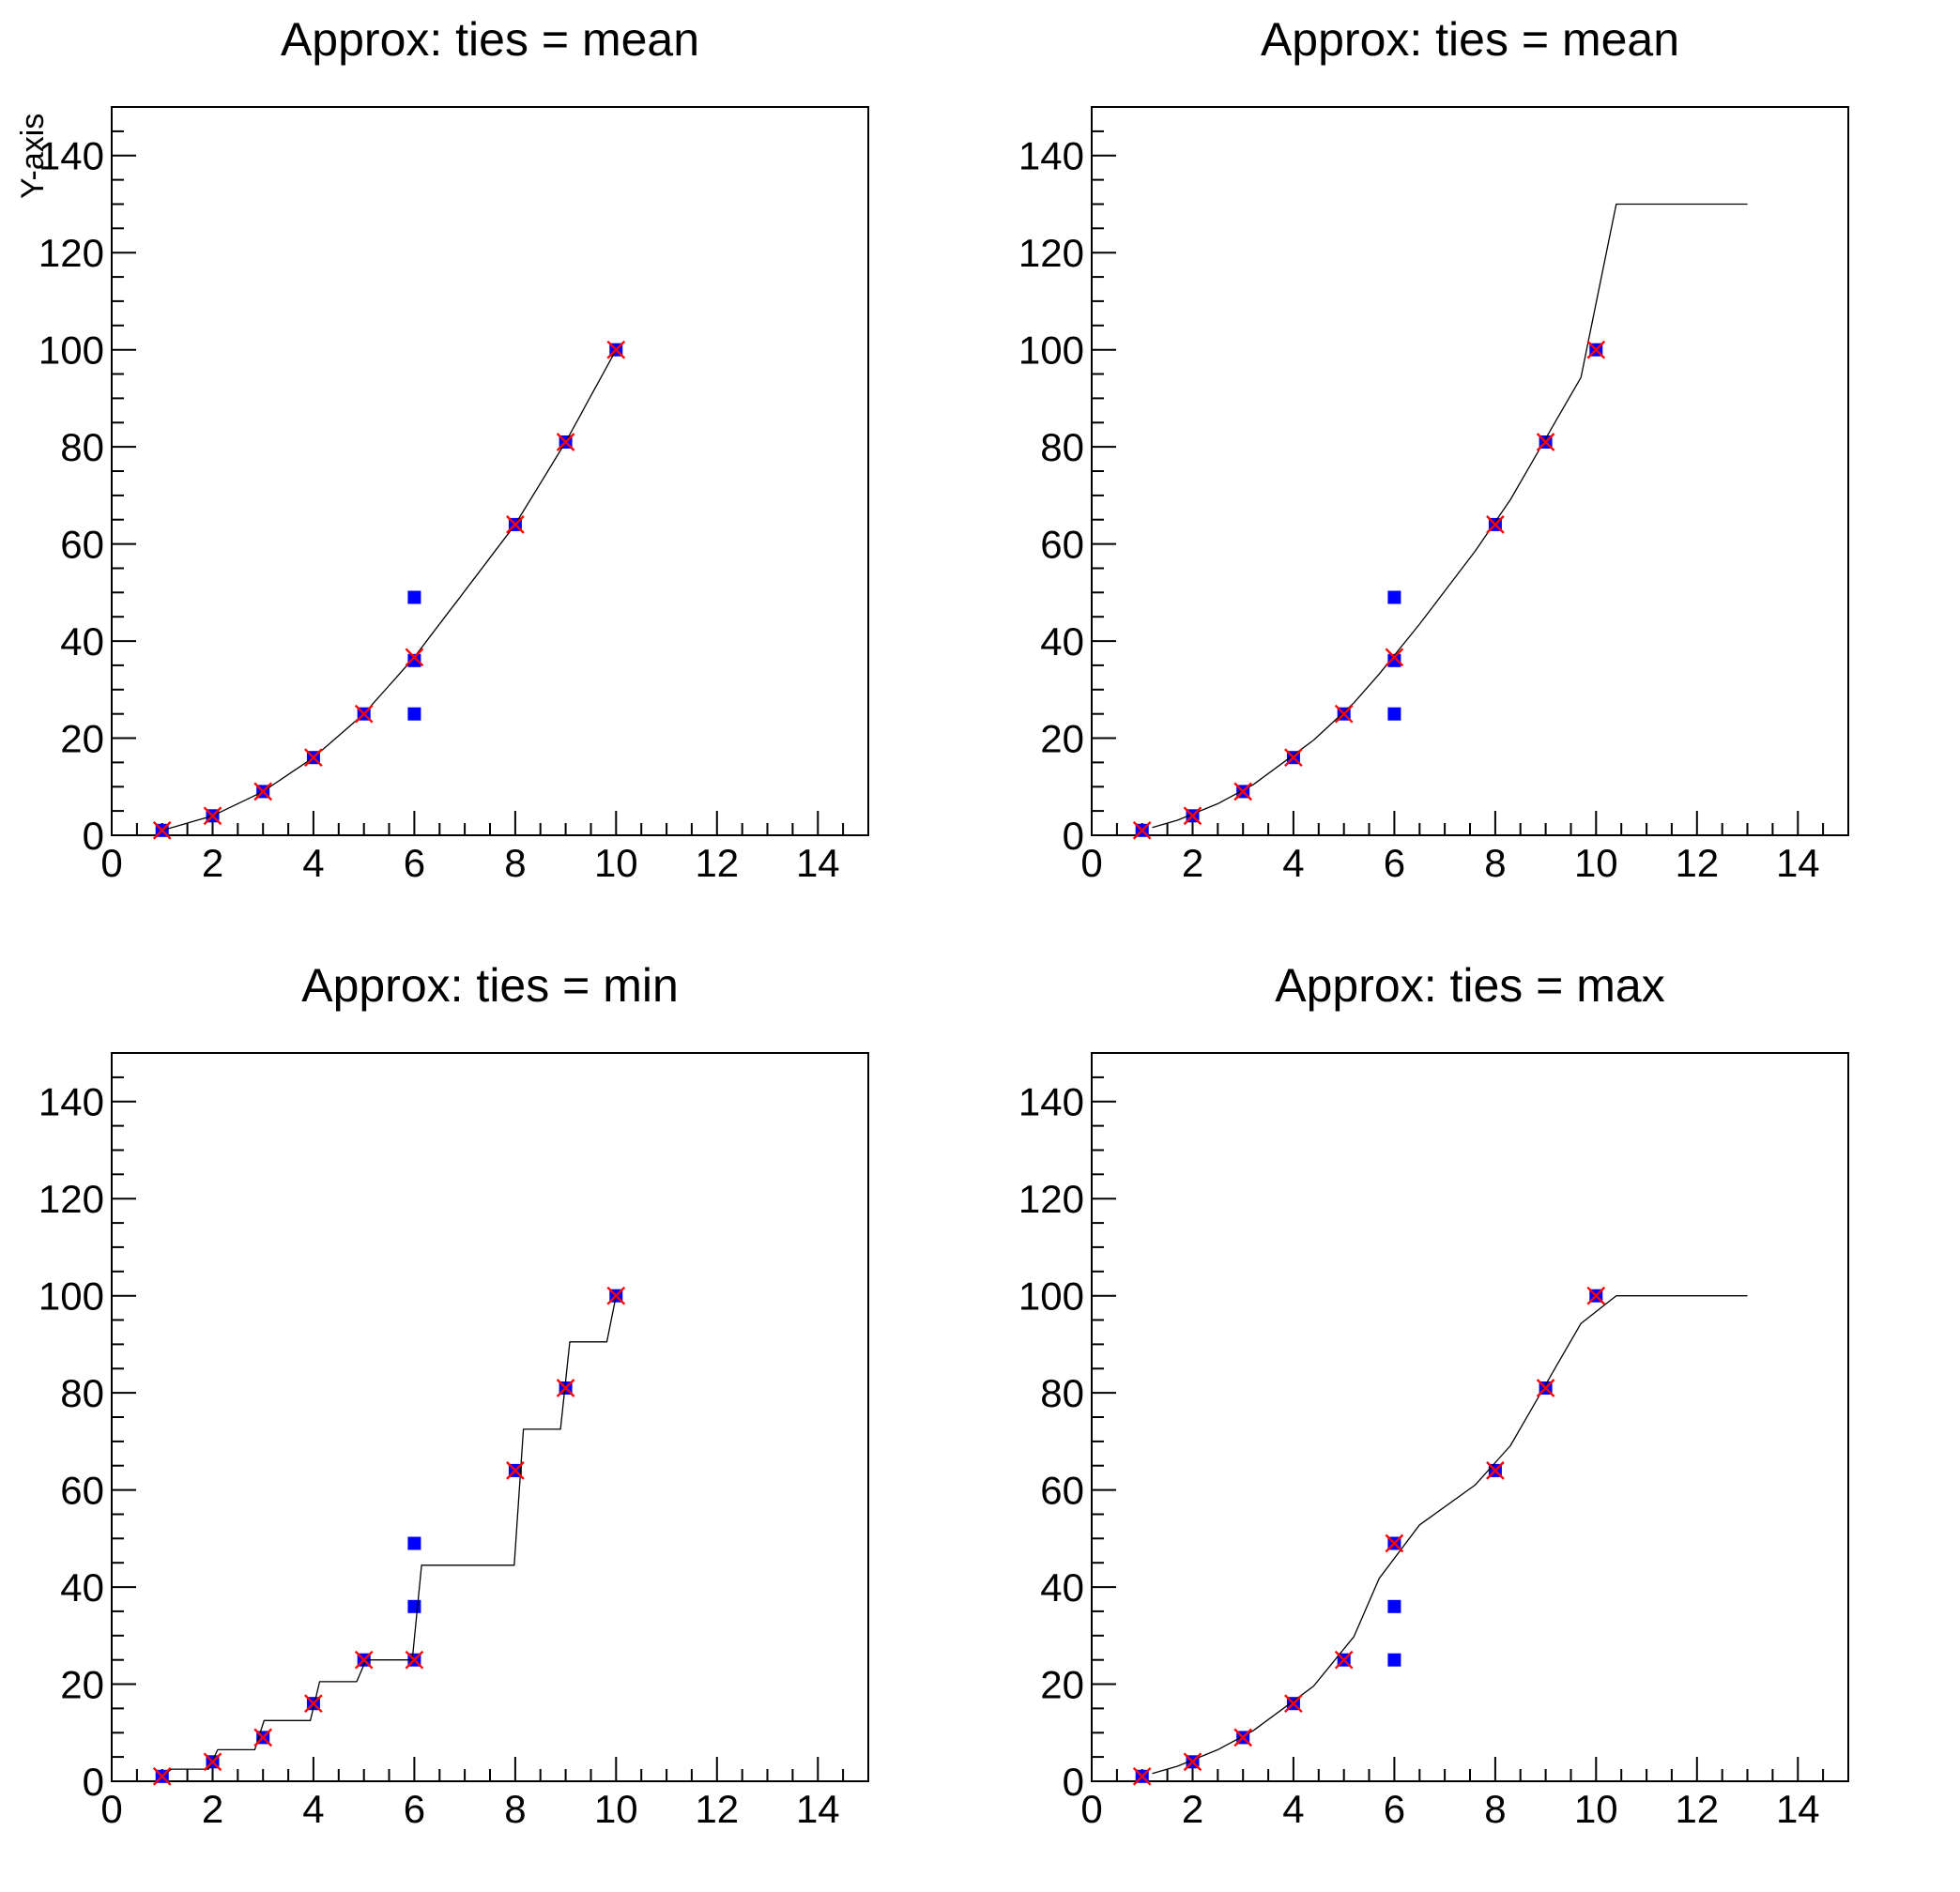 Image resolution: width=1960 pixels, height=1892 pixels. What do you see at coordinates (1470, 986) in the screenshot?
I see `pad-title: Approx: ties = max` at bounding box center [1470, 986].